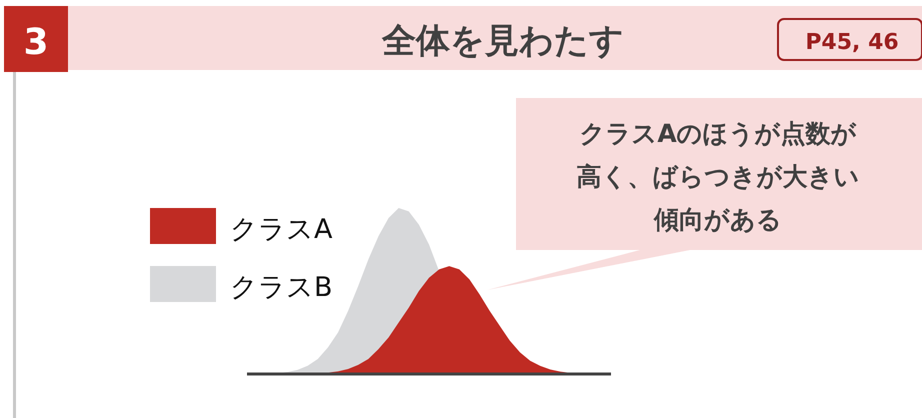 The height and width of the screenshot is (418, 922). What do you see at coordinates (718, 133) in the screenshot?
I see `text: クラスAのほうが点数が` at bounding box center [718, 133].